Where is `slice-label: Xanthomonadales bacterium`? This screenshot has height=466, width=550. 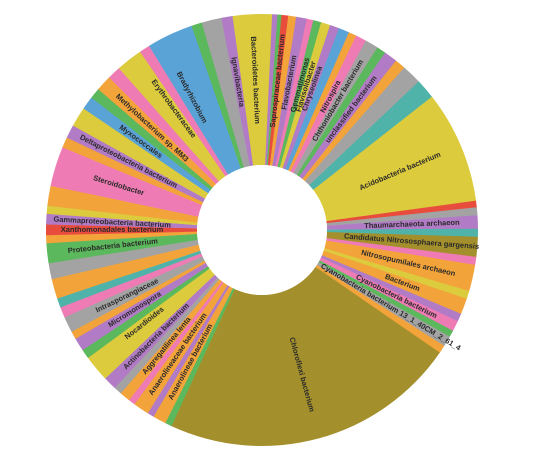
slice-label: Xanthomonadales bacterium is located at coordinates (112, 229).